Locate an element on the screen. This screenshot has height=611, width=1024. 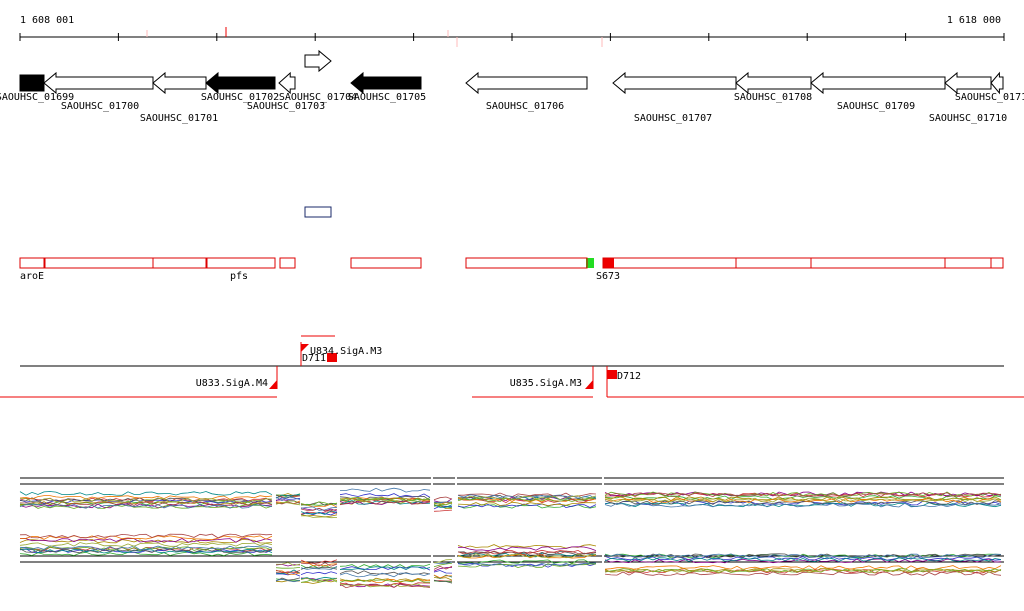
feature-green is located at coordinates (590, 263).